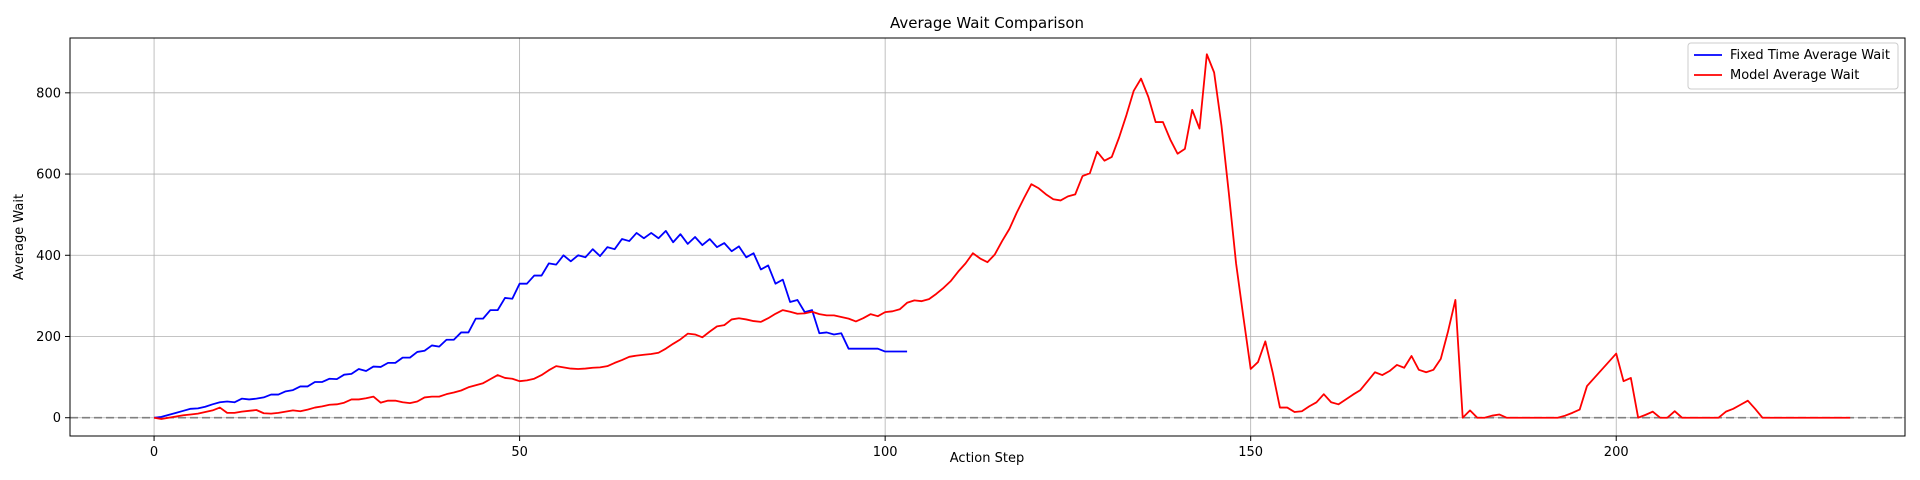 The height and width of the screenshot is (480, 1920). I want to click on x-tick-label: 200, so click(1616, 452).